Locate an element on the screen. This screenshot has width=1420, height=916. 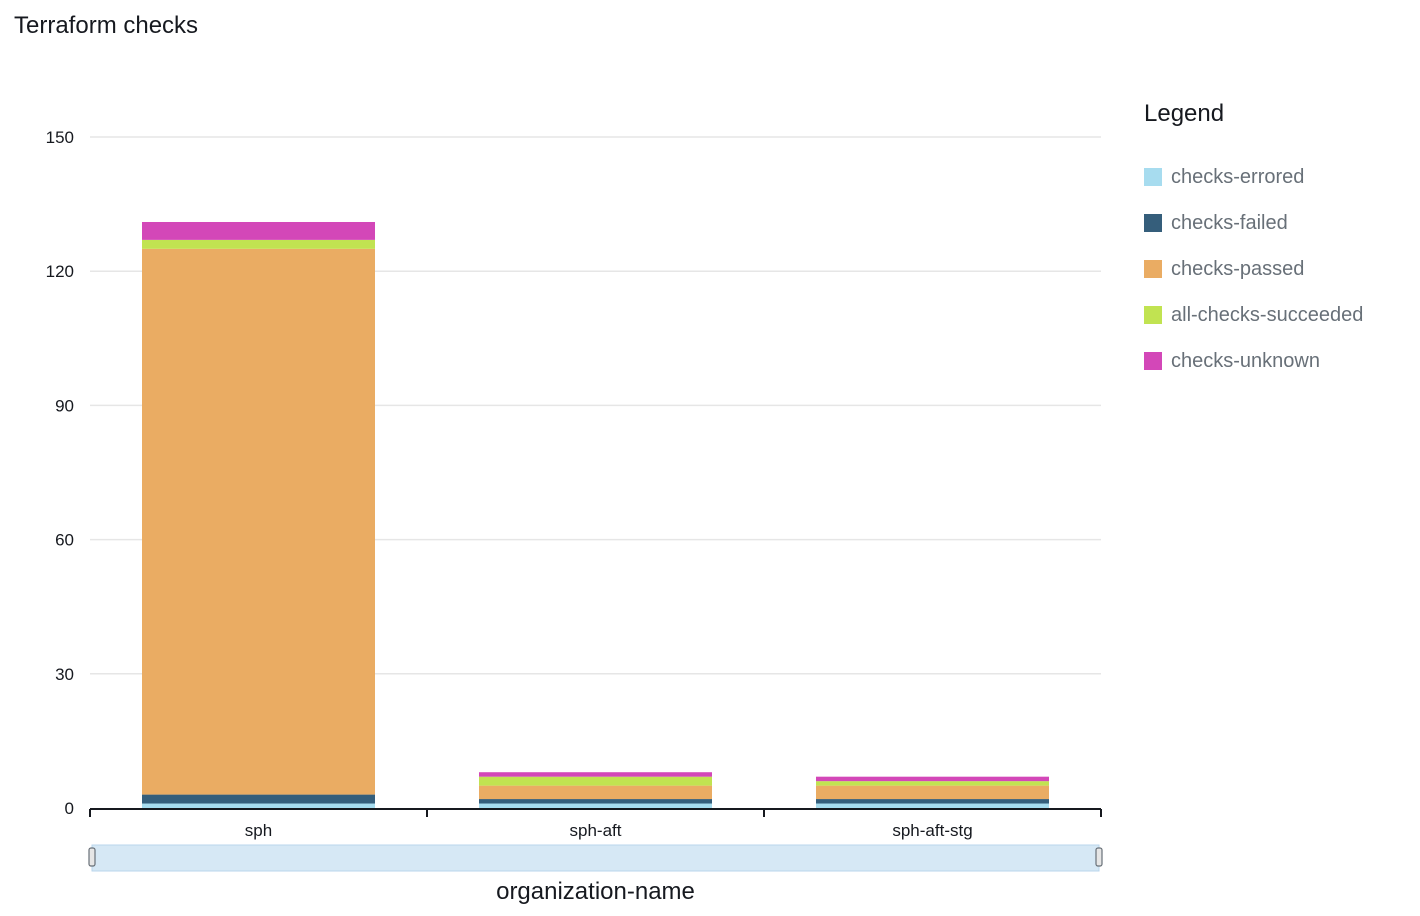
bar-segment-sph-aft-stg-all-checks-succeeded is located at coordinates (932, 783).